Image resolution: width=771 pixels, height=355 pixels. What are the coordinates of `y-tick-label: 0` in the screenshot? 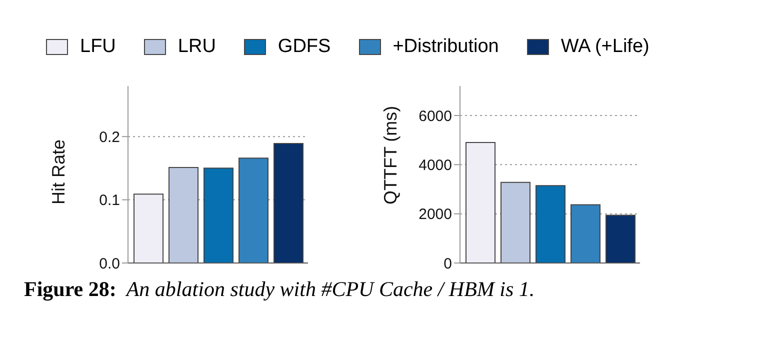 It's located at (448, 263).